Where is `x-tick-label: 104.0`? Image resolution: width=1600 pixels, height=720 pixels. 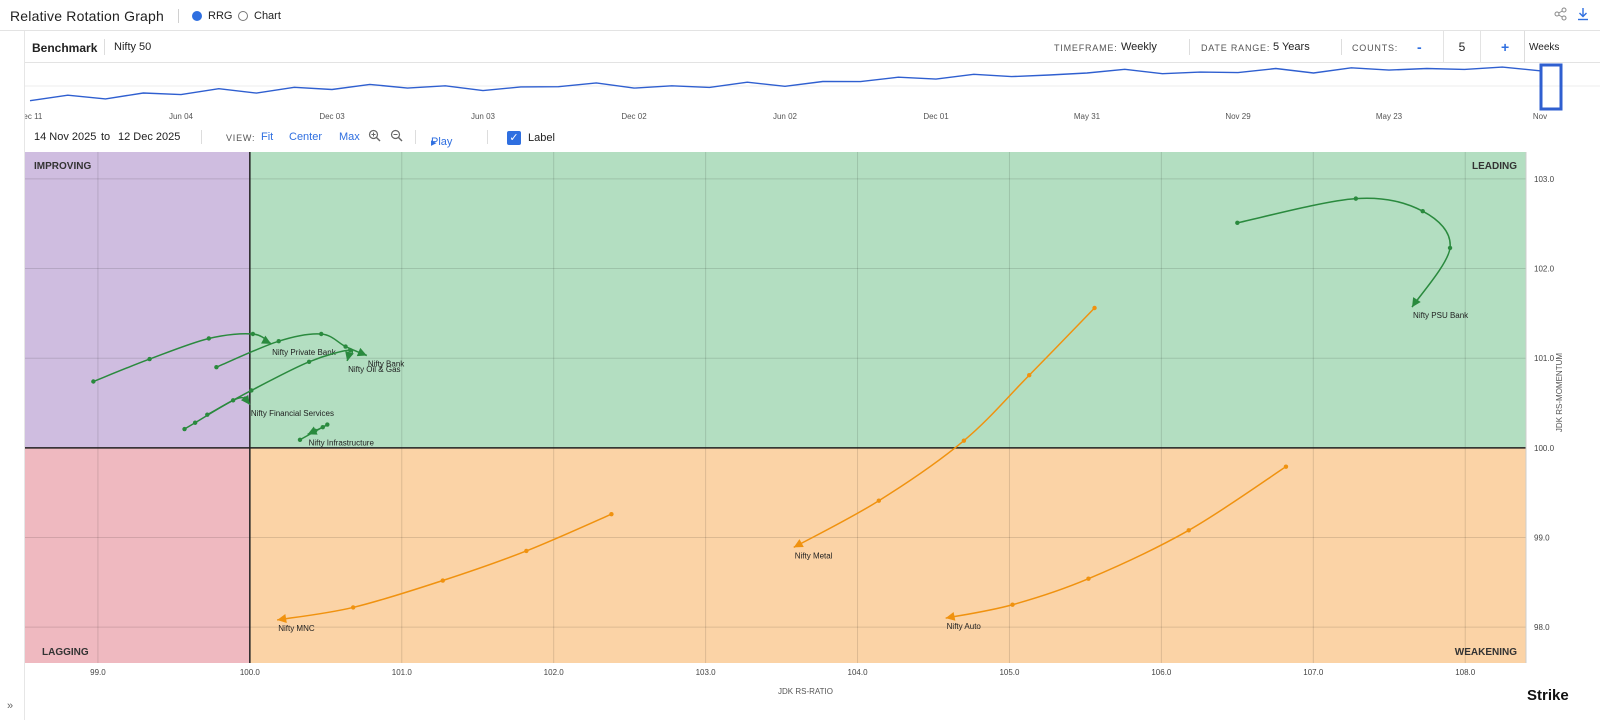 x-tick-label: 104.0 is located at coordinates (858, 672).